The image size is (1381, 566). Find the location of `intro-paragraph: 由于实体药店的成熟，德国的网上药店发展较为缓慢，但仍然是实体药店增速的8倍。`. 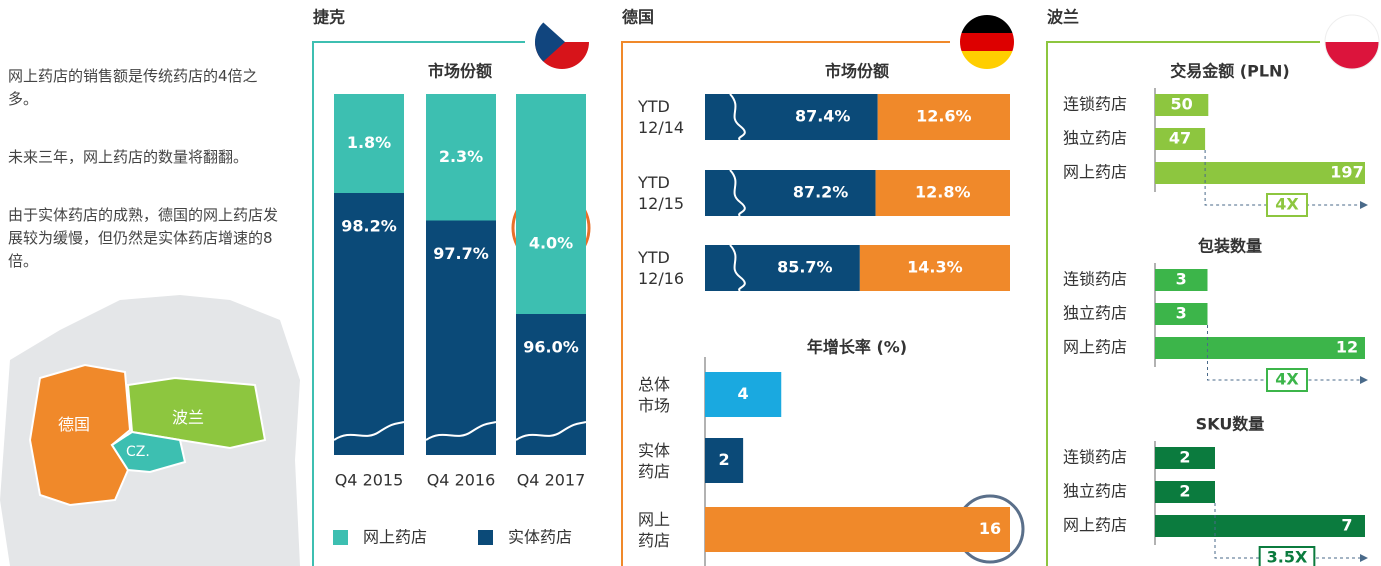

intro-paragraph: 由于实体药店的成熟，德国的网上药店发展较为缓慢，但仍然是实体药店增速的8倍。 is located at coordinates (143, 238).